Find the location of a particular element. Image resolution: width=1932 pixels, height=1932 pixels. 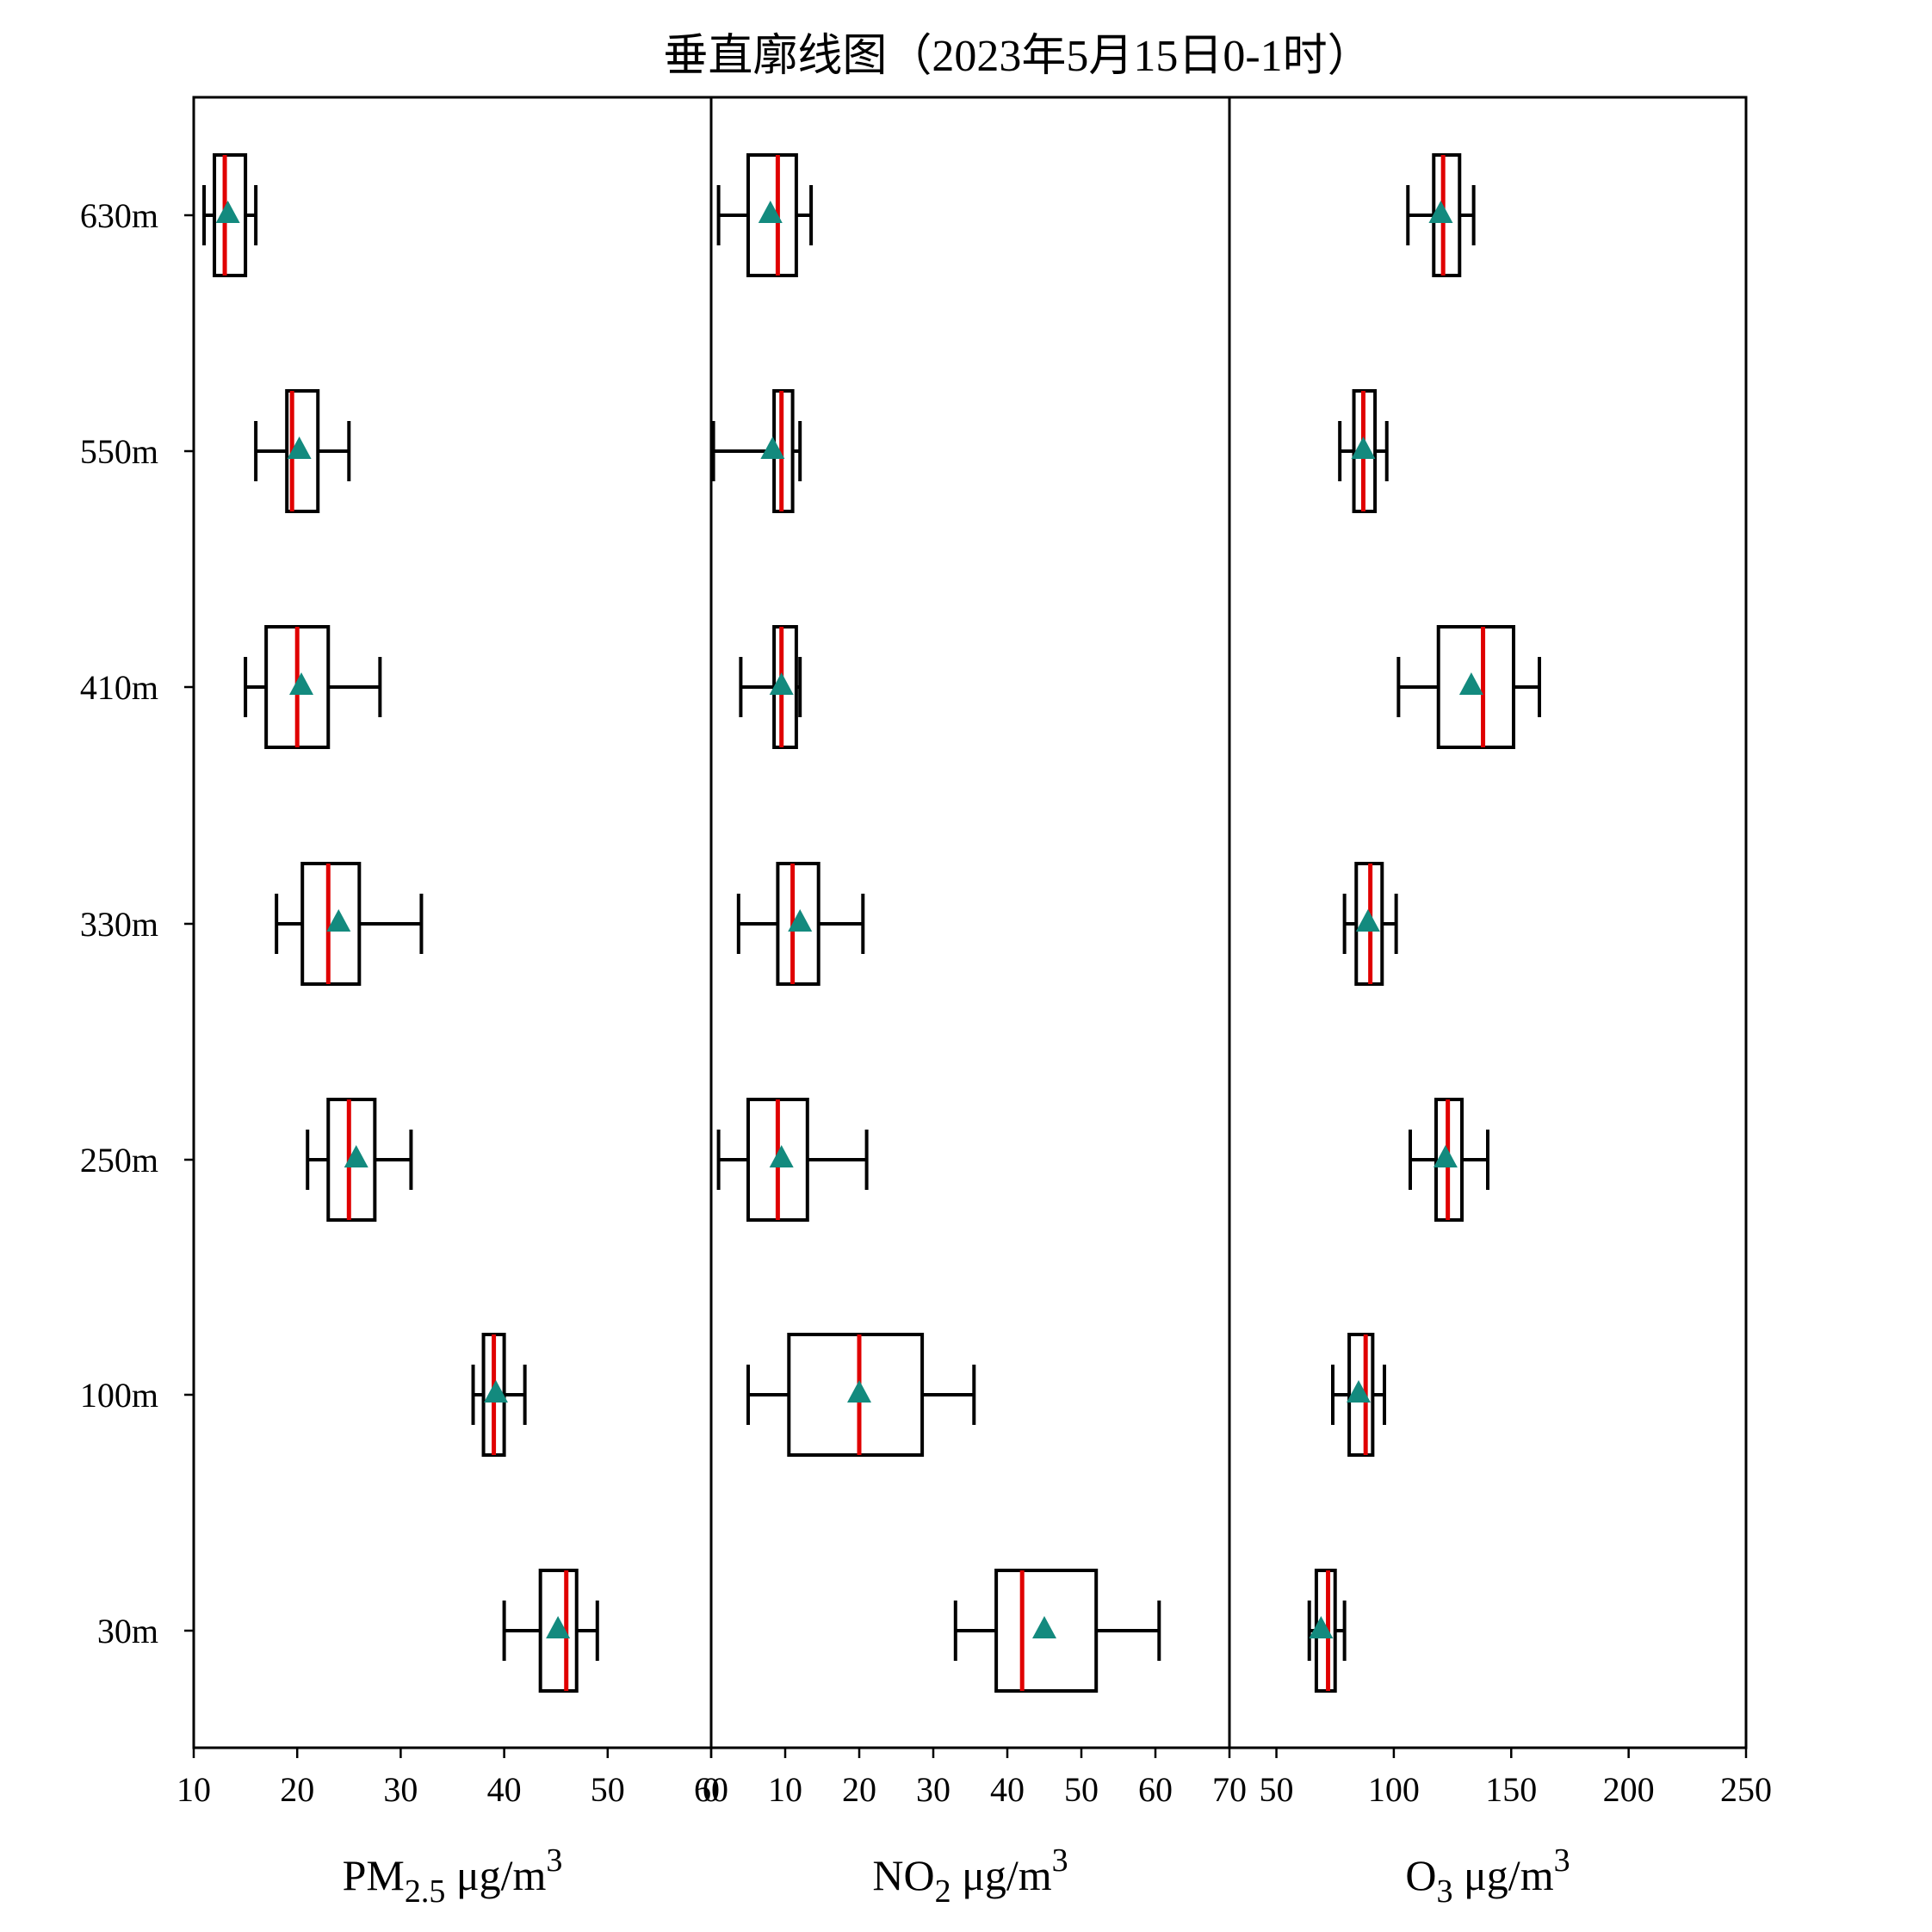

box-pm25-250m is located at coordinates (359, 1160).